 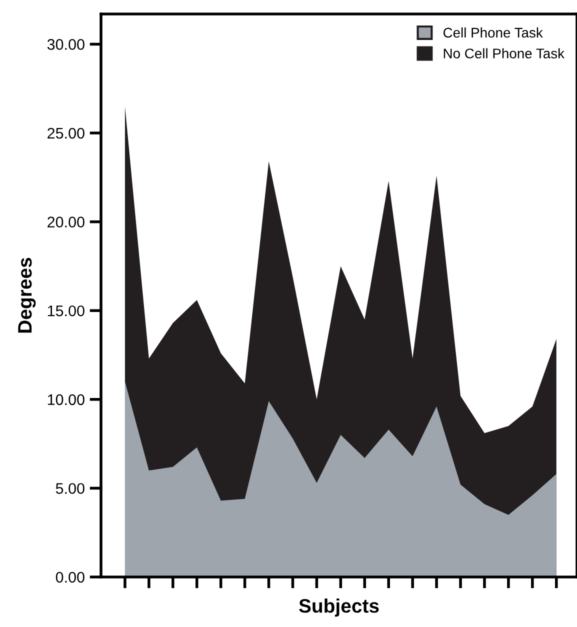 I want to click on legend-label: Cell Phone Task, so click(x=493, y=32).